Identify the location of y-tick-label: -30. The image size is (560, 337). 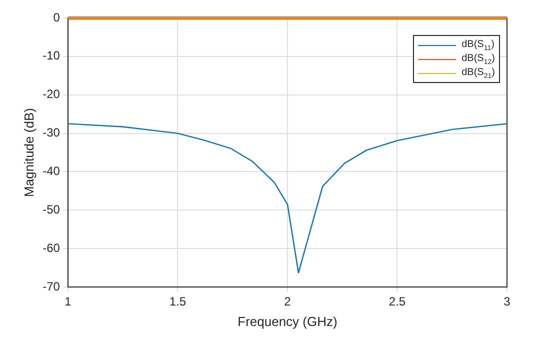
(51, 133).